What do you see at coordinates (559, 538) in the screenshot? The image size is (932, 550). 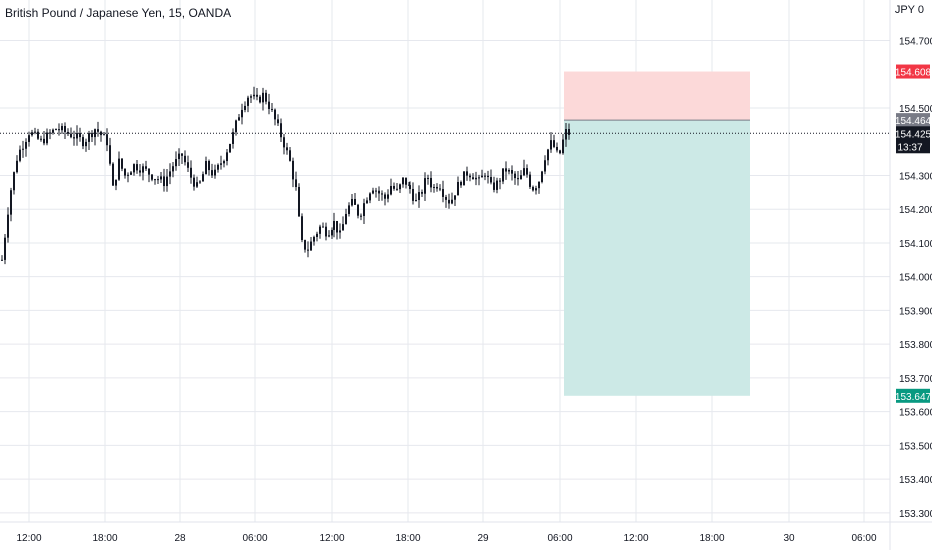 I see `x-tick-label: 06:00` at bounding box center [559, 538].